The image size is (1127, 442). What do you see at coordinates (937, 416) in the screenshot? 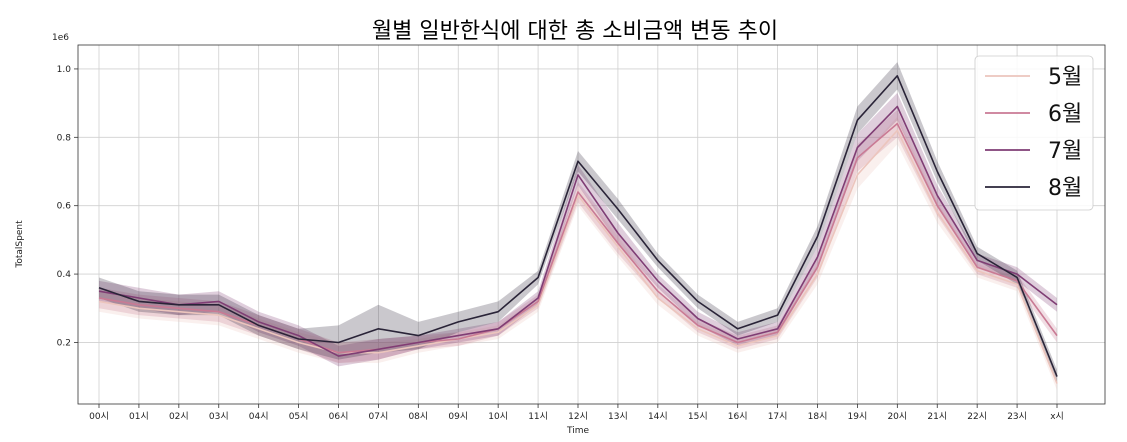
I see `x-tick-label: 21시` at bounding box center [937, 416].